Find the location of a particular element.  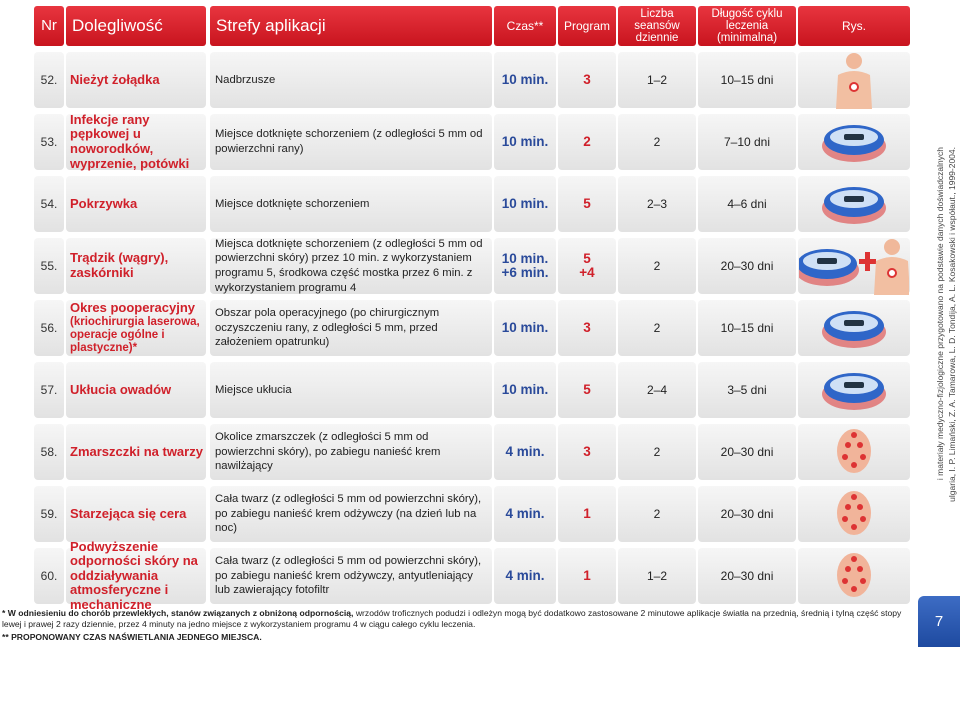

application-zone: Miejsce dotknięte schorzeniem is located at coordinates (351, 204).